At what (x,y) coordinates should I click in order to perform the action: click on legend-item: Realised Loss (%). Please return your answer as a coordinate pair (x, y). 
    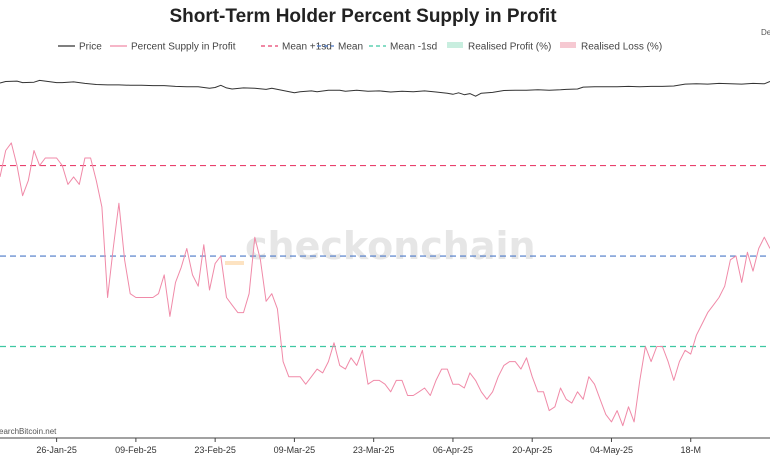
    Looking at the image, I should click on (611, 47).